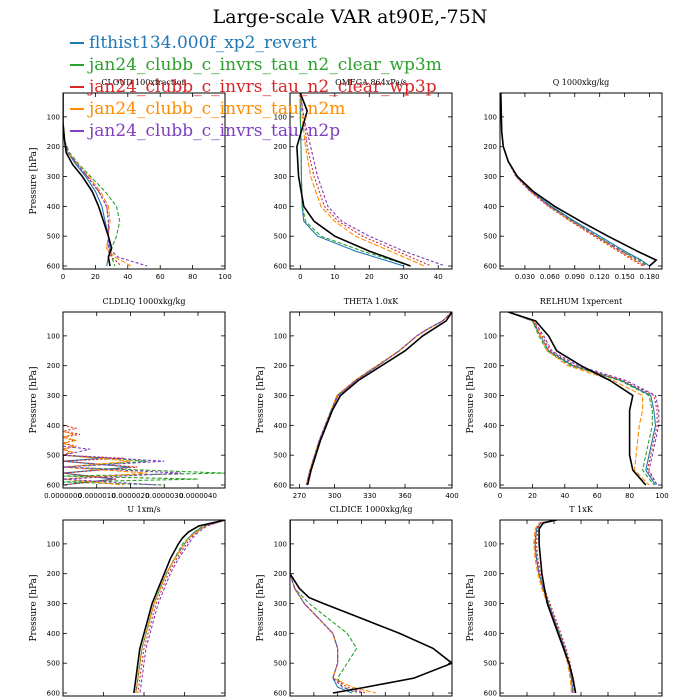 This screenshot has height=700, width=700. What do you see at coordinates (581, 301) in the screenshot?
I see `panel-title: RELHUM 1xpercent` at bounding box center [581, 301].